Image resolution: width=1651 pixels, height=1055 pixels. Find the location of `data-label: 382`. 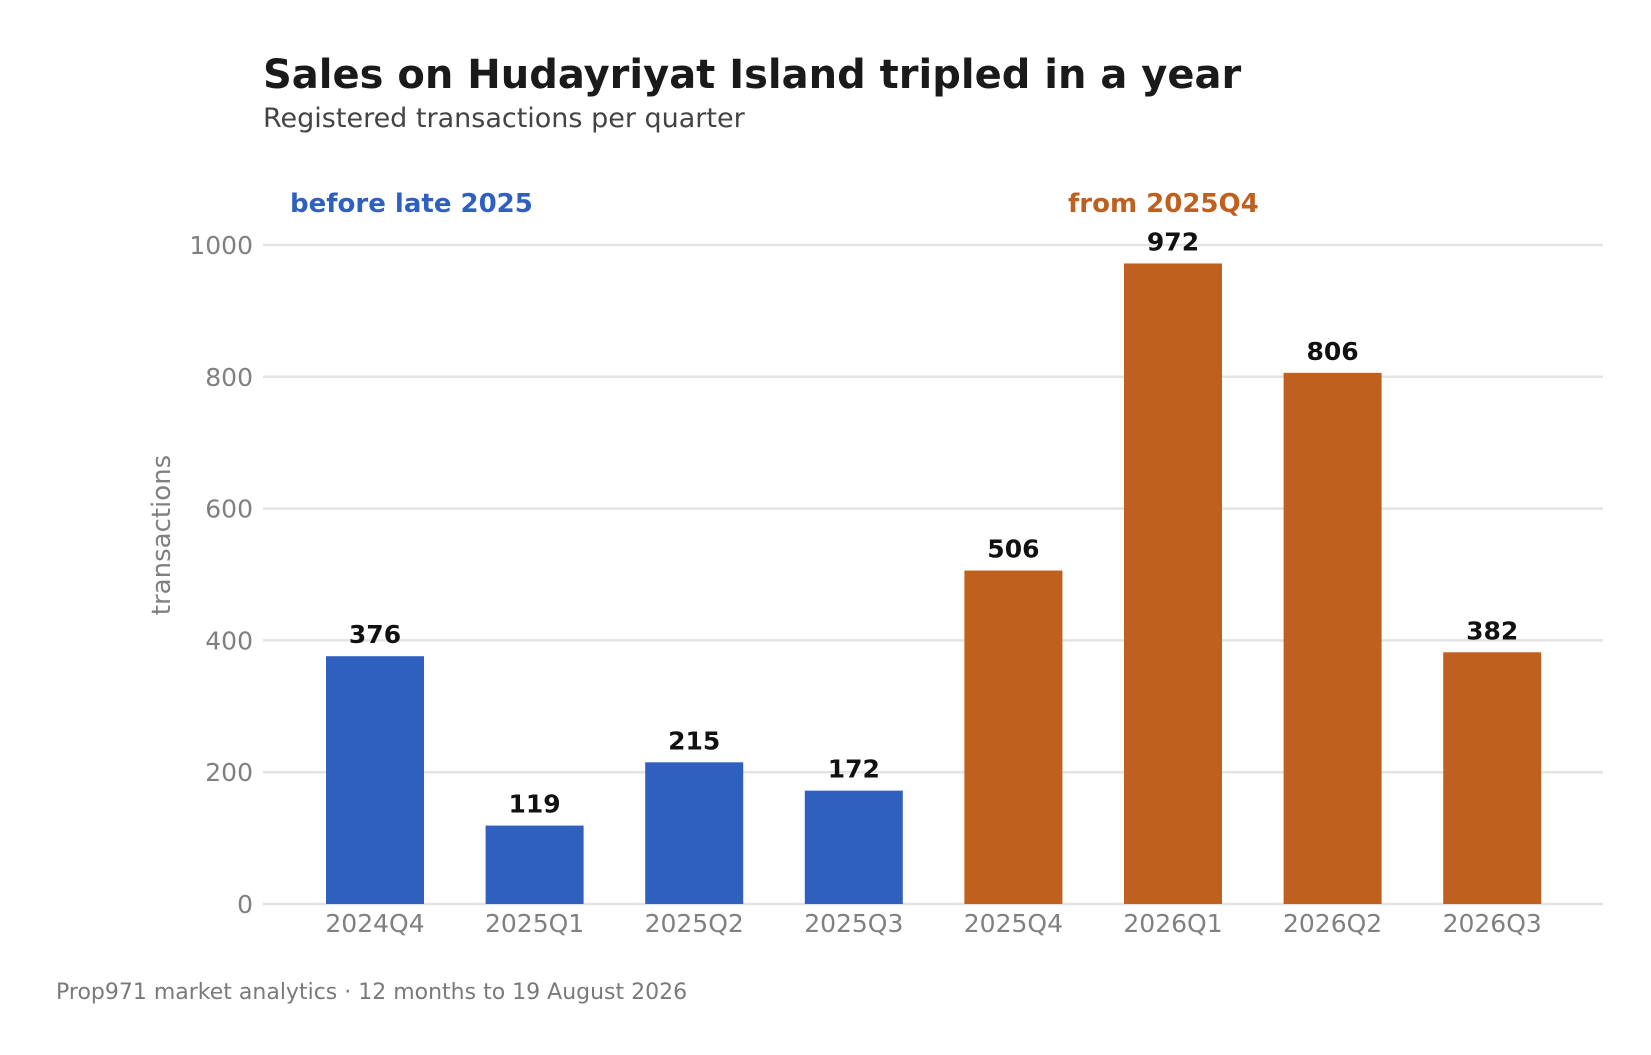

data-label: 382 is located at coordinates (1492, 630).